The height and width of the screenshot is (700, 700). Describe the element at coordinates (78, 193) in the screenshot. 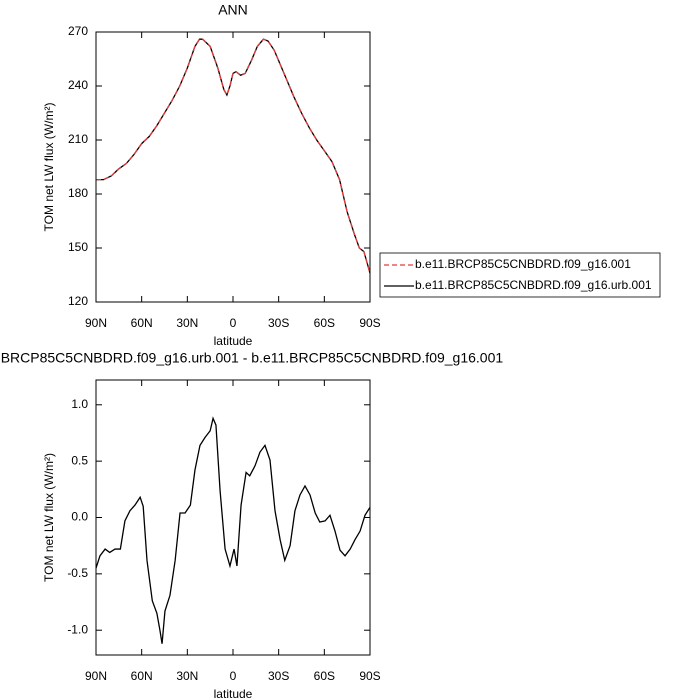

I see `y-tick-label: 180` at that location.